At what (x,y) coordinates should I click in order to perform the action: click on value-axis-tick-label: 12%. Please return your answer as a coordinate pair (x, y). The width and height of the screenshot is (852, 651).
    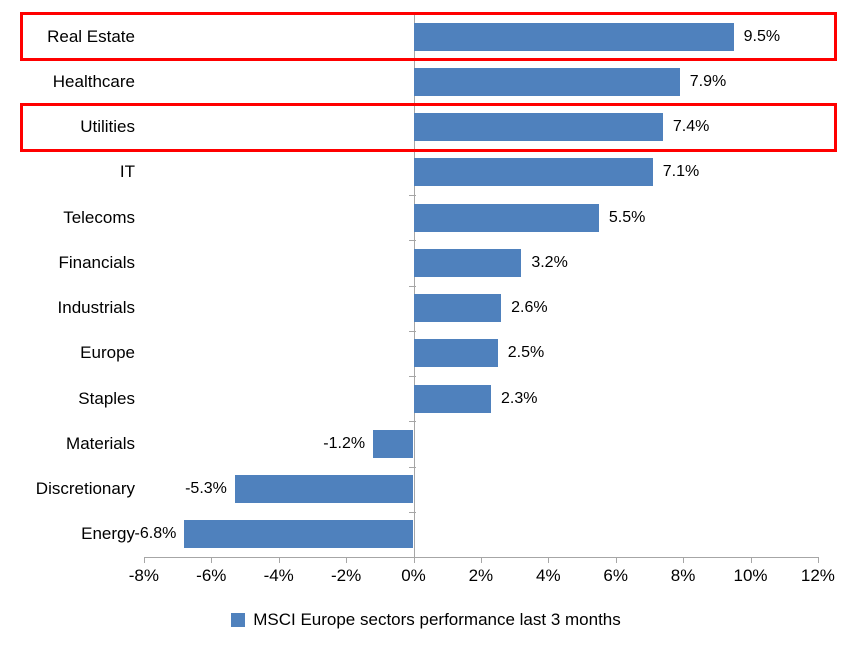
    Looking at the image, I should click on (817, 575).